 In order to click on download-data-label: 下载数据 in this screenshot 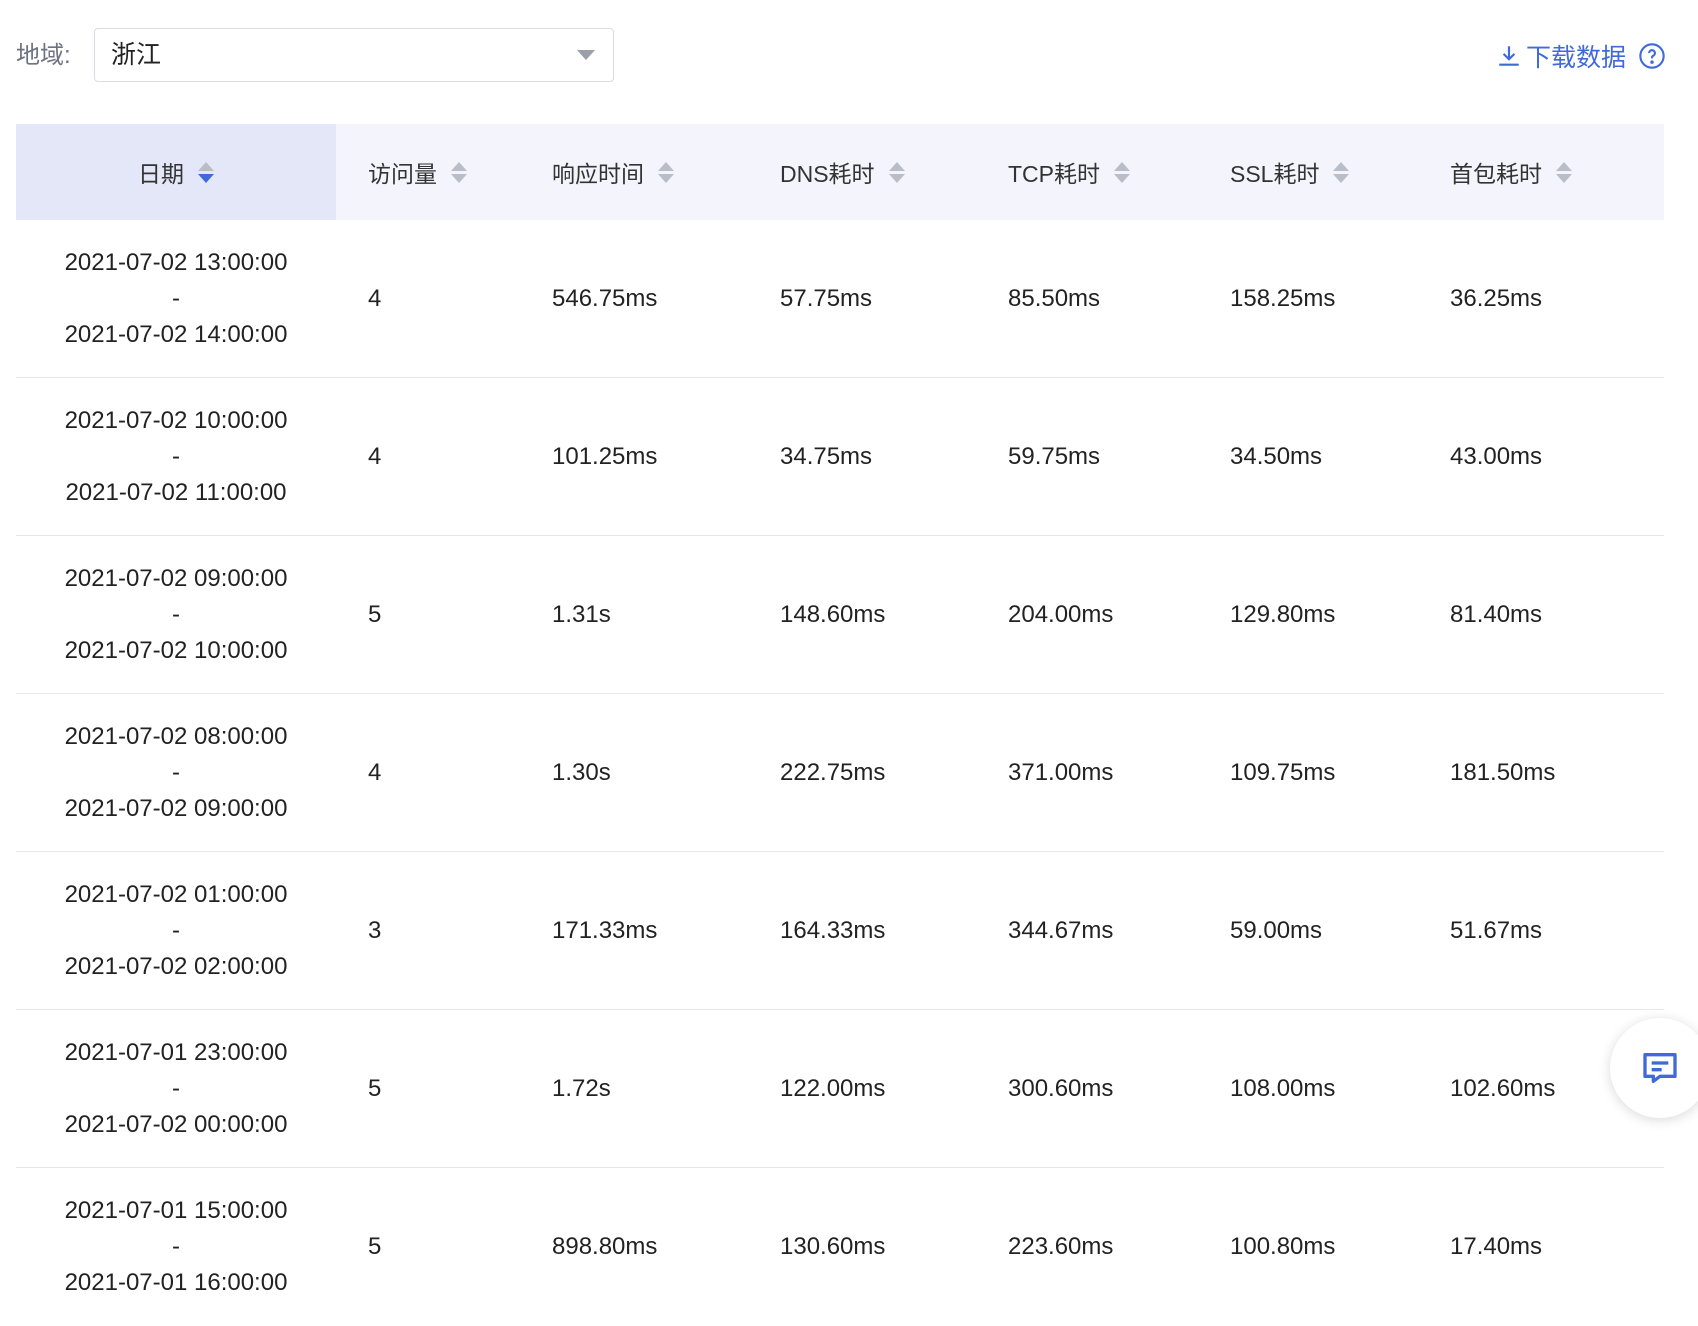, I will do `click(1575, 58)`.